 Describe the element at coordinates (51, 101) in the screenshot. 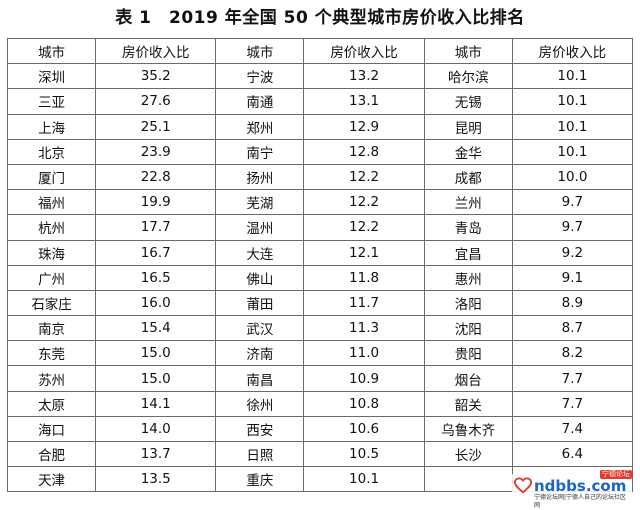

I see `city-cell: 三亚` at that location.